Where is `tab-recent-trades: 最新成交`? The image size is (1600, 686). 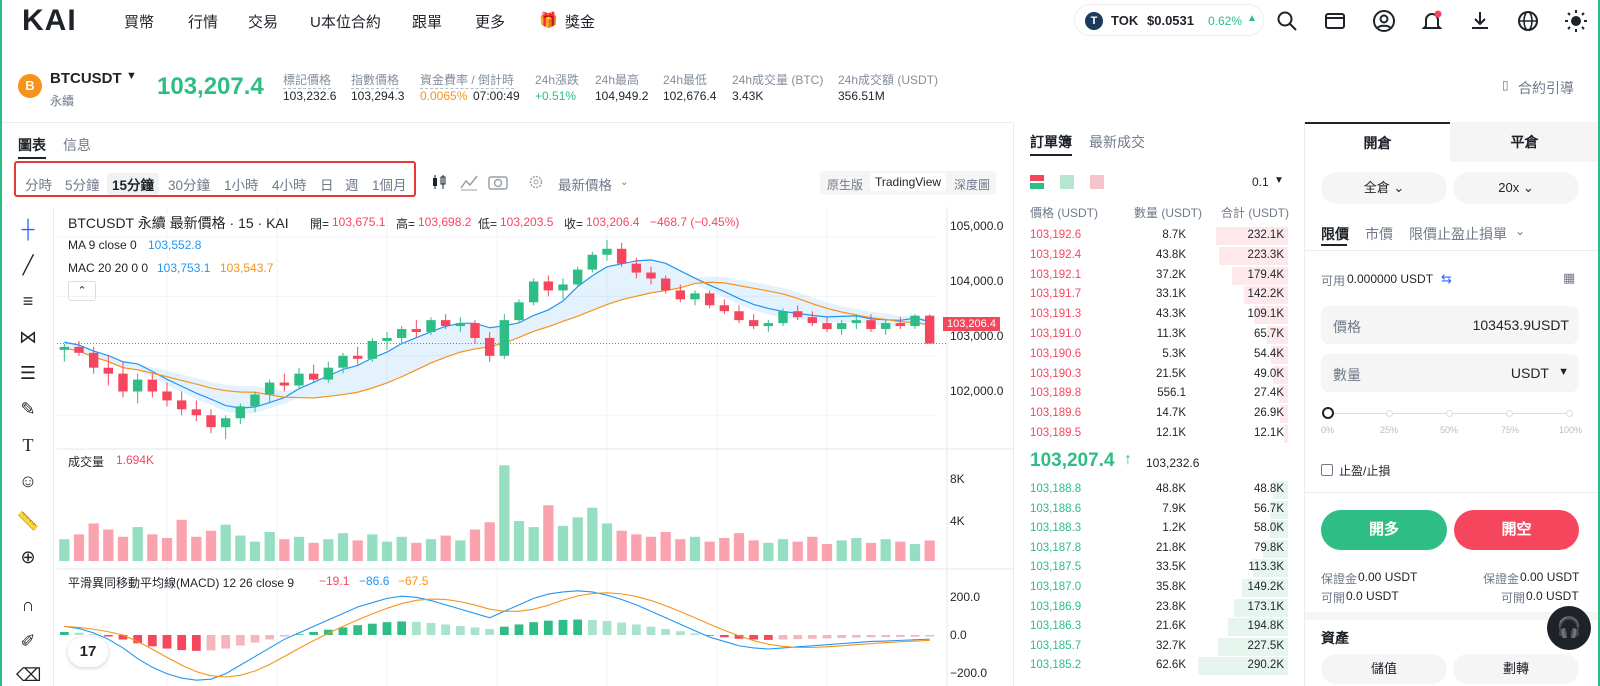
tab-recent-trades: 最新成交 is located at coordinates (1117, 142).